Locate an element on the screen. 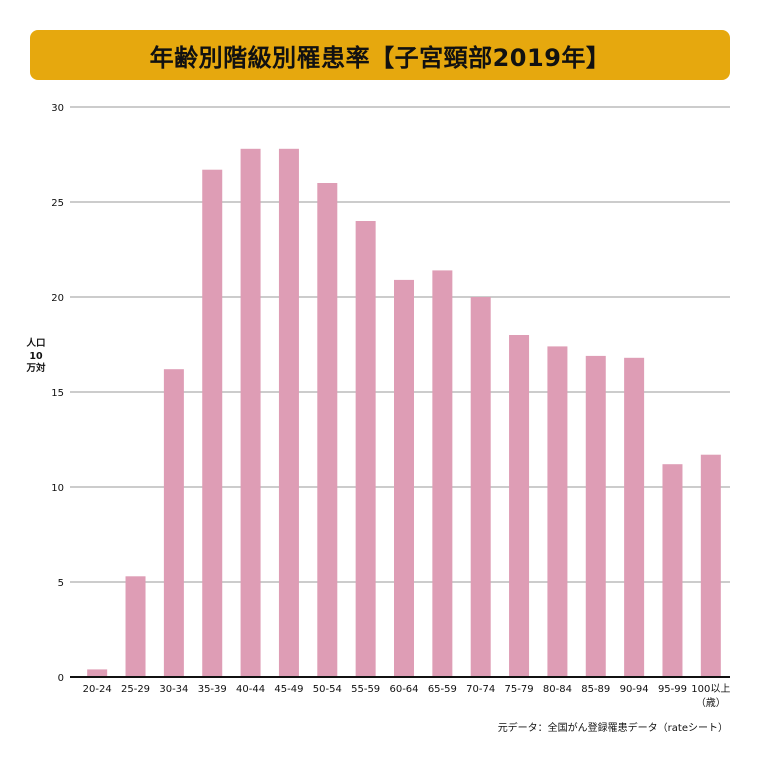 This screenshot has height=760, width=760. y-axis-label: 人口10万対 is located at coordinates (36, 356).